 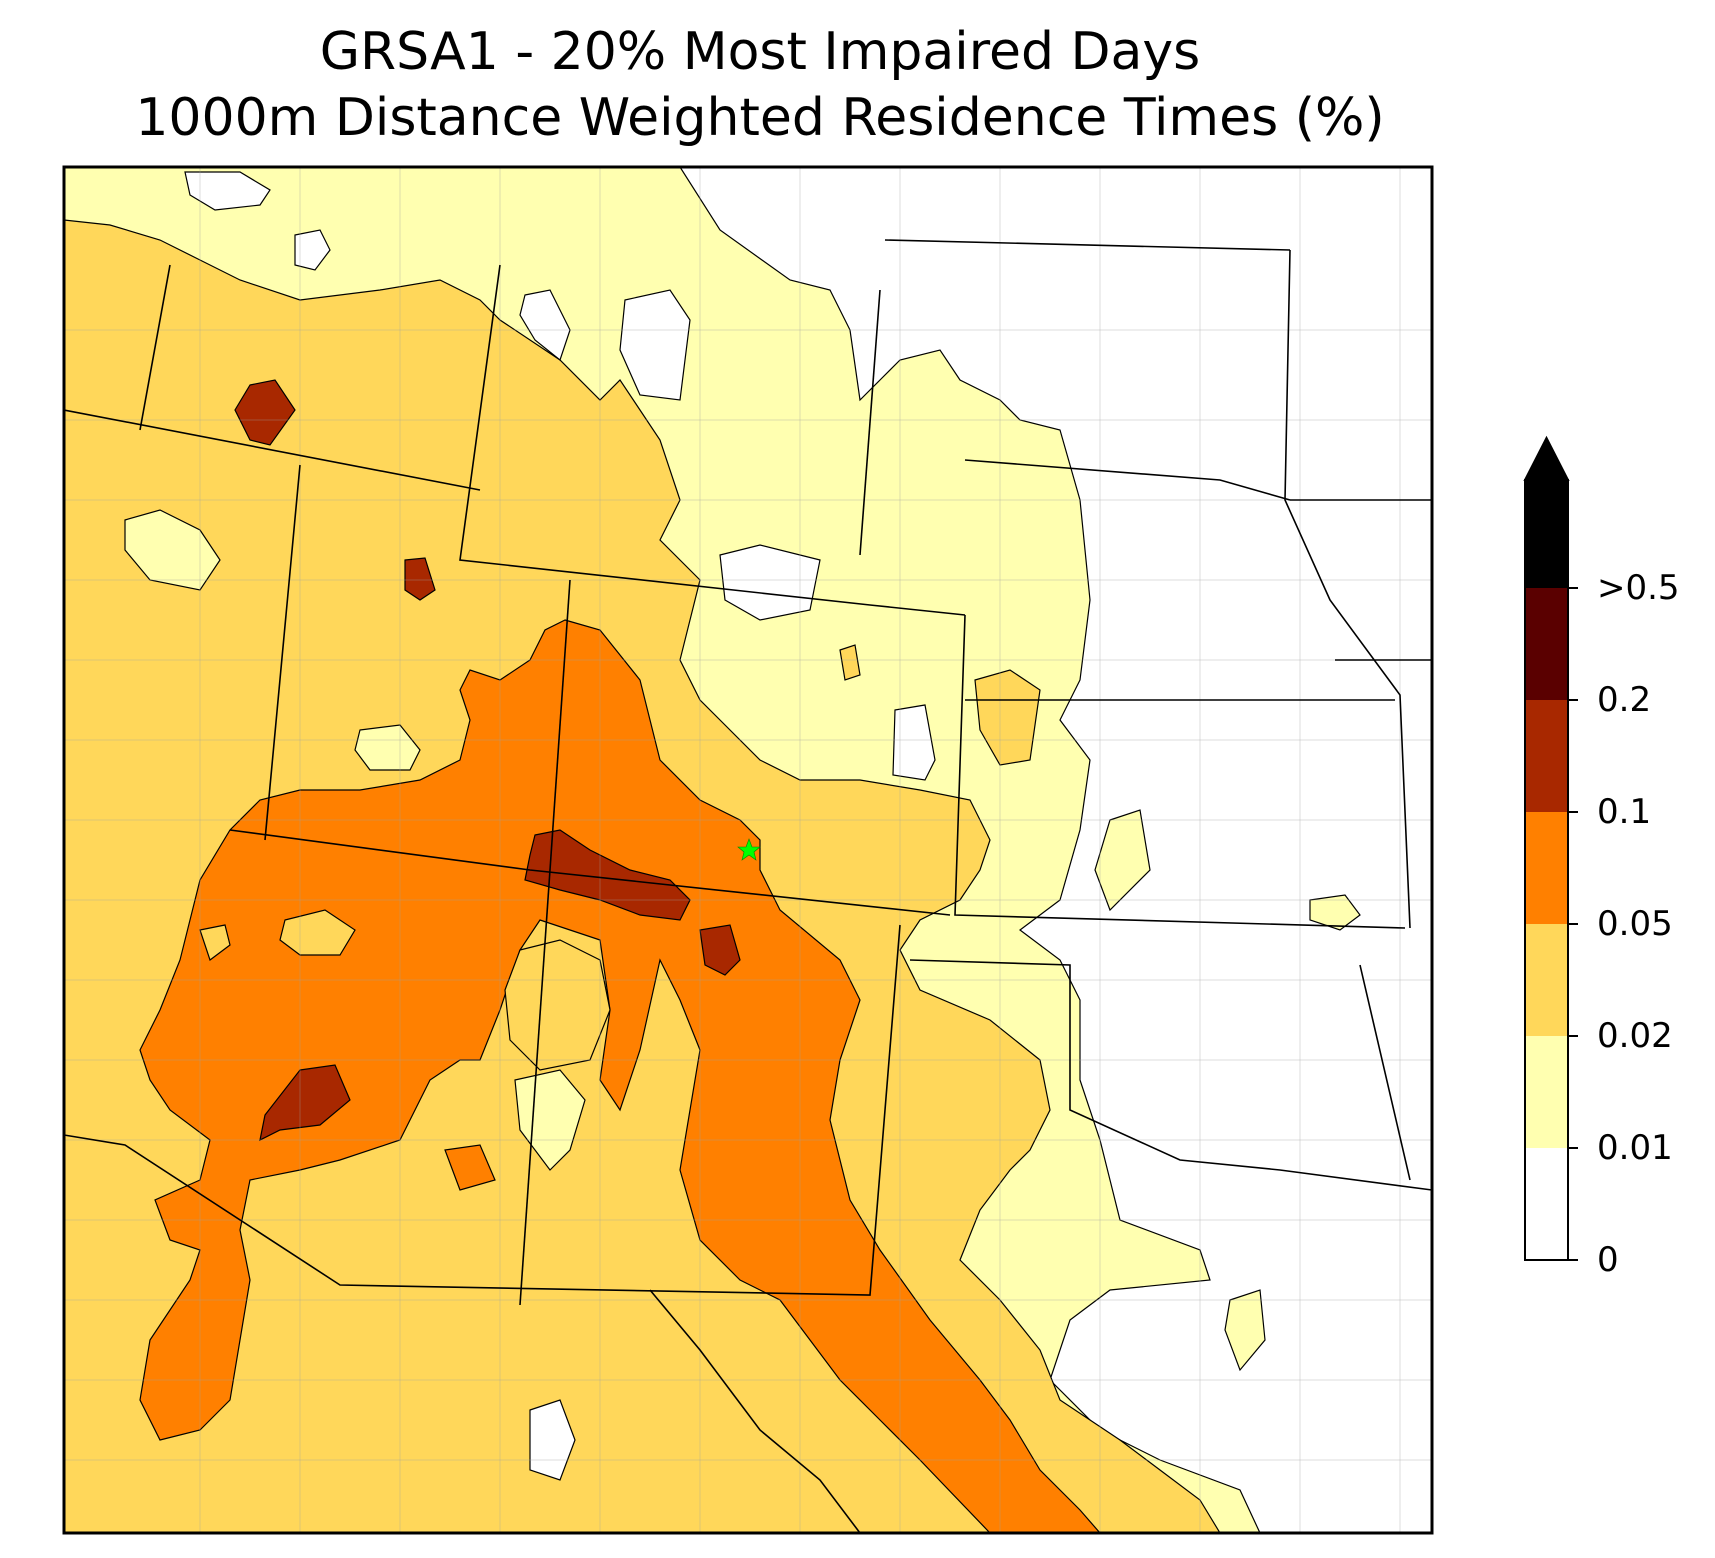 What do you see at coordinates (1635, 924) in the screenshot?
I see `colorbar-tick-label: 0.05` at bounding box center [1635, 924].